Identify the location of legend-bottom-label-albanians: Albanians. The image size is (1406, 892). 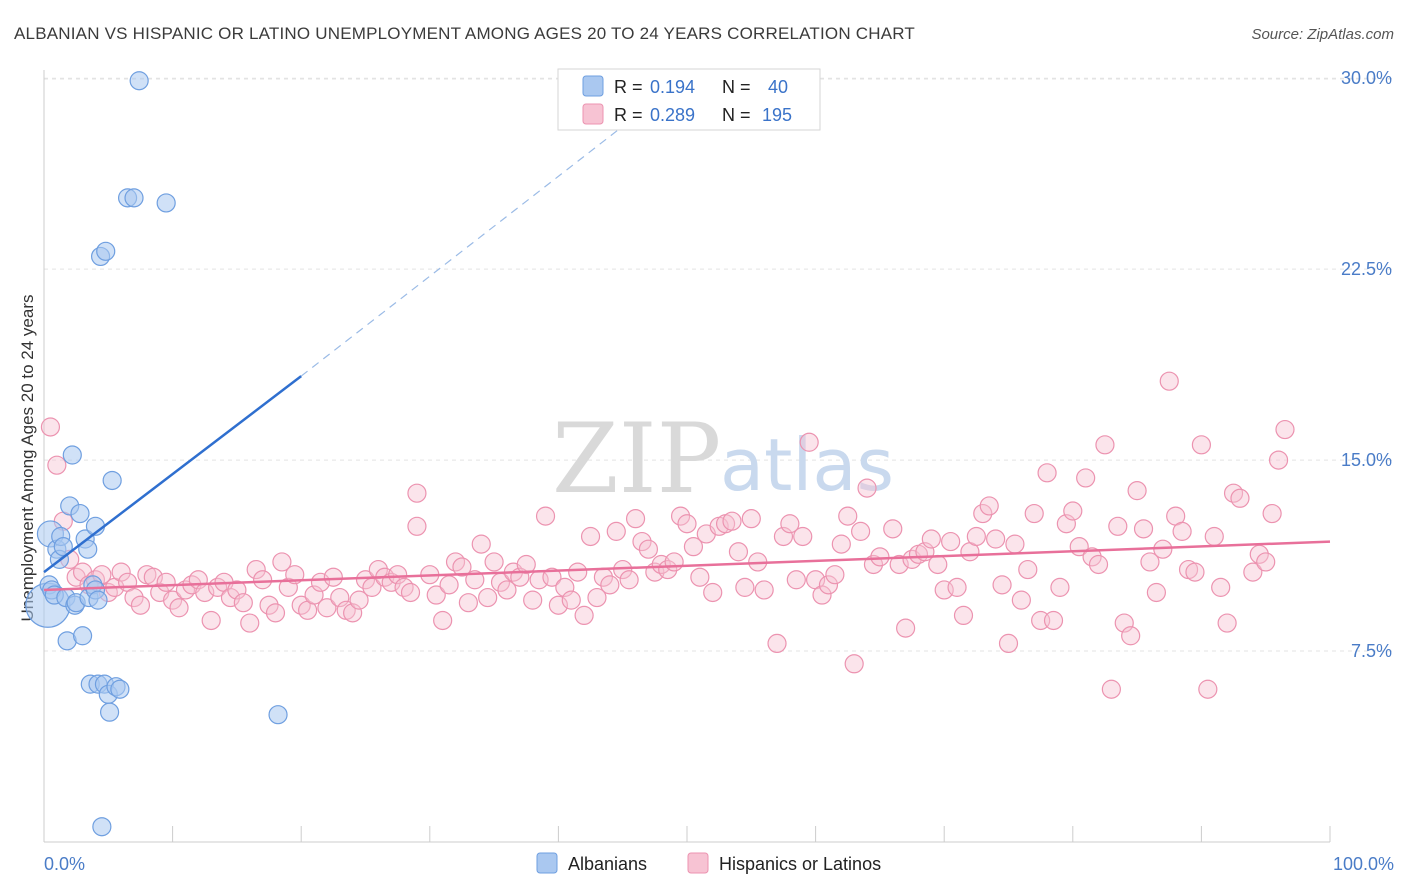
(607, 864).